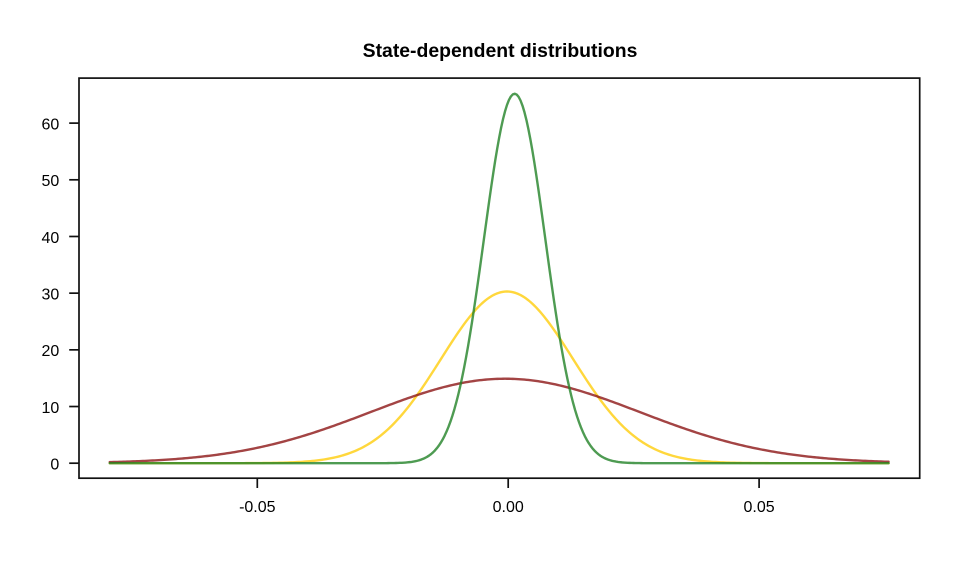  What do you see at coordinates (54, 465) in the screenshot?
I see `svg-text: 0` at bounding box center [54, 465].